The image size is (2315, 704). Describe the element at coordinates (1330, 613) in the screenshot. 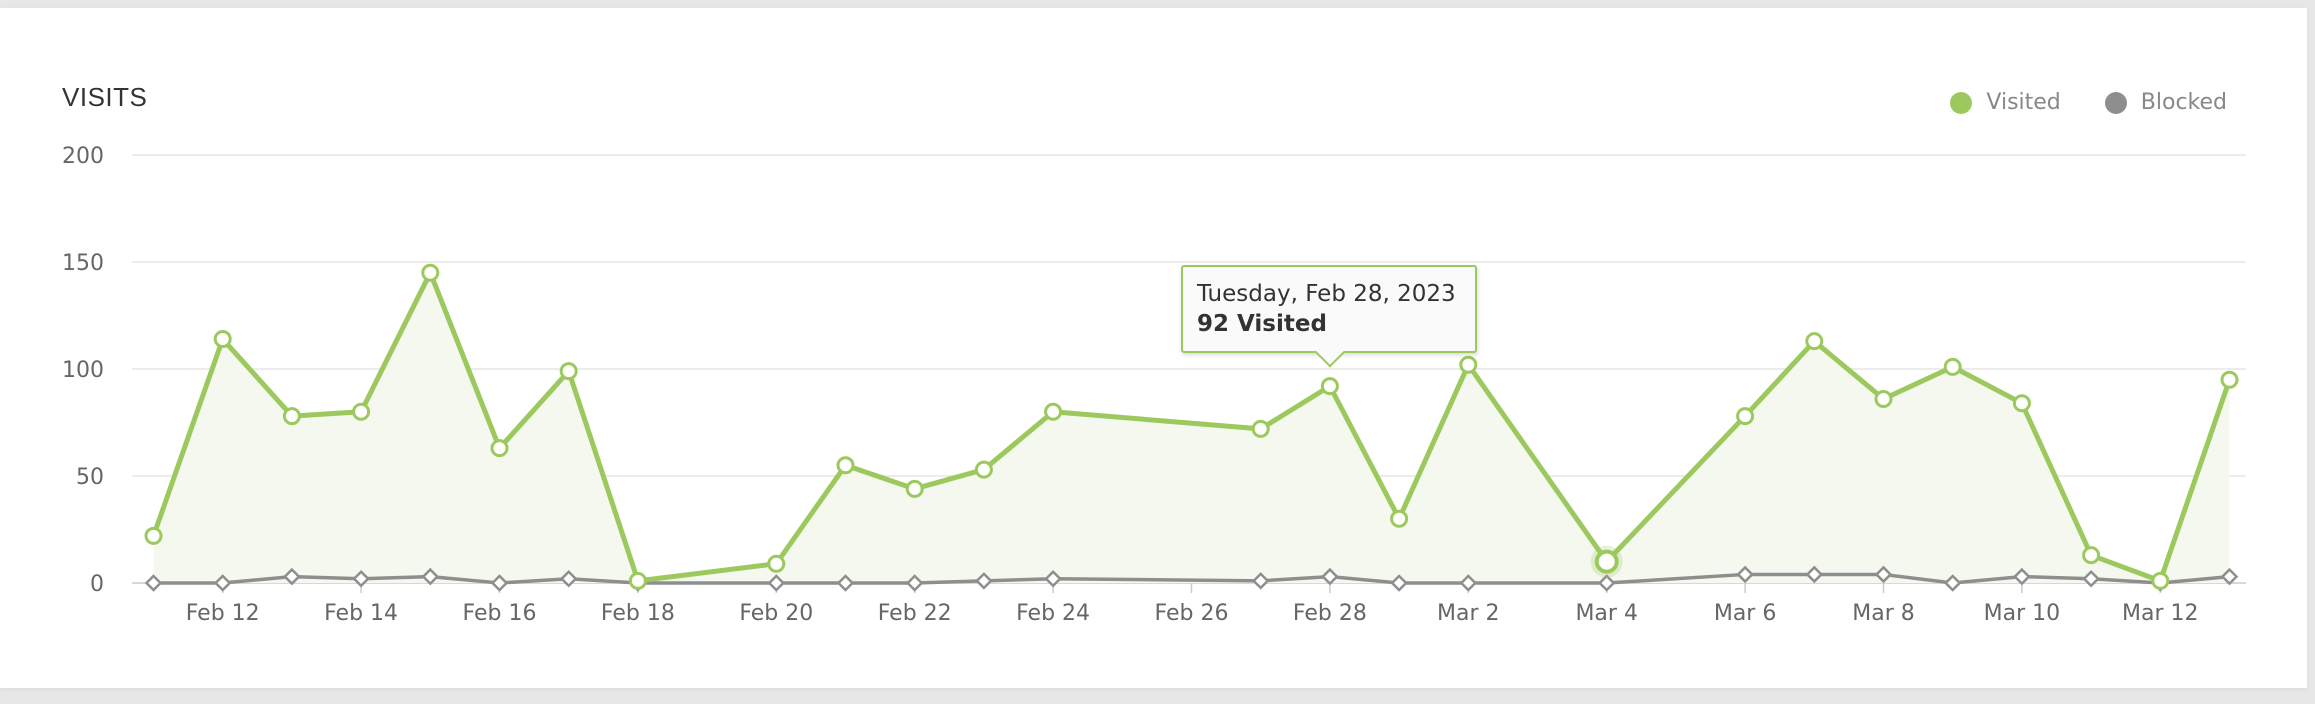

I see `x-tick-label: Feb 28` at that location.